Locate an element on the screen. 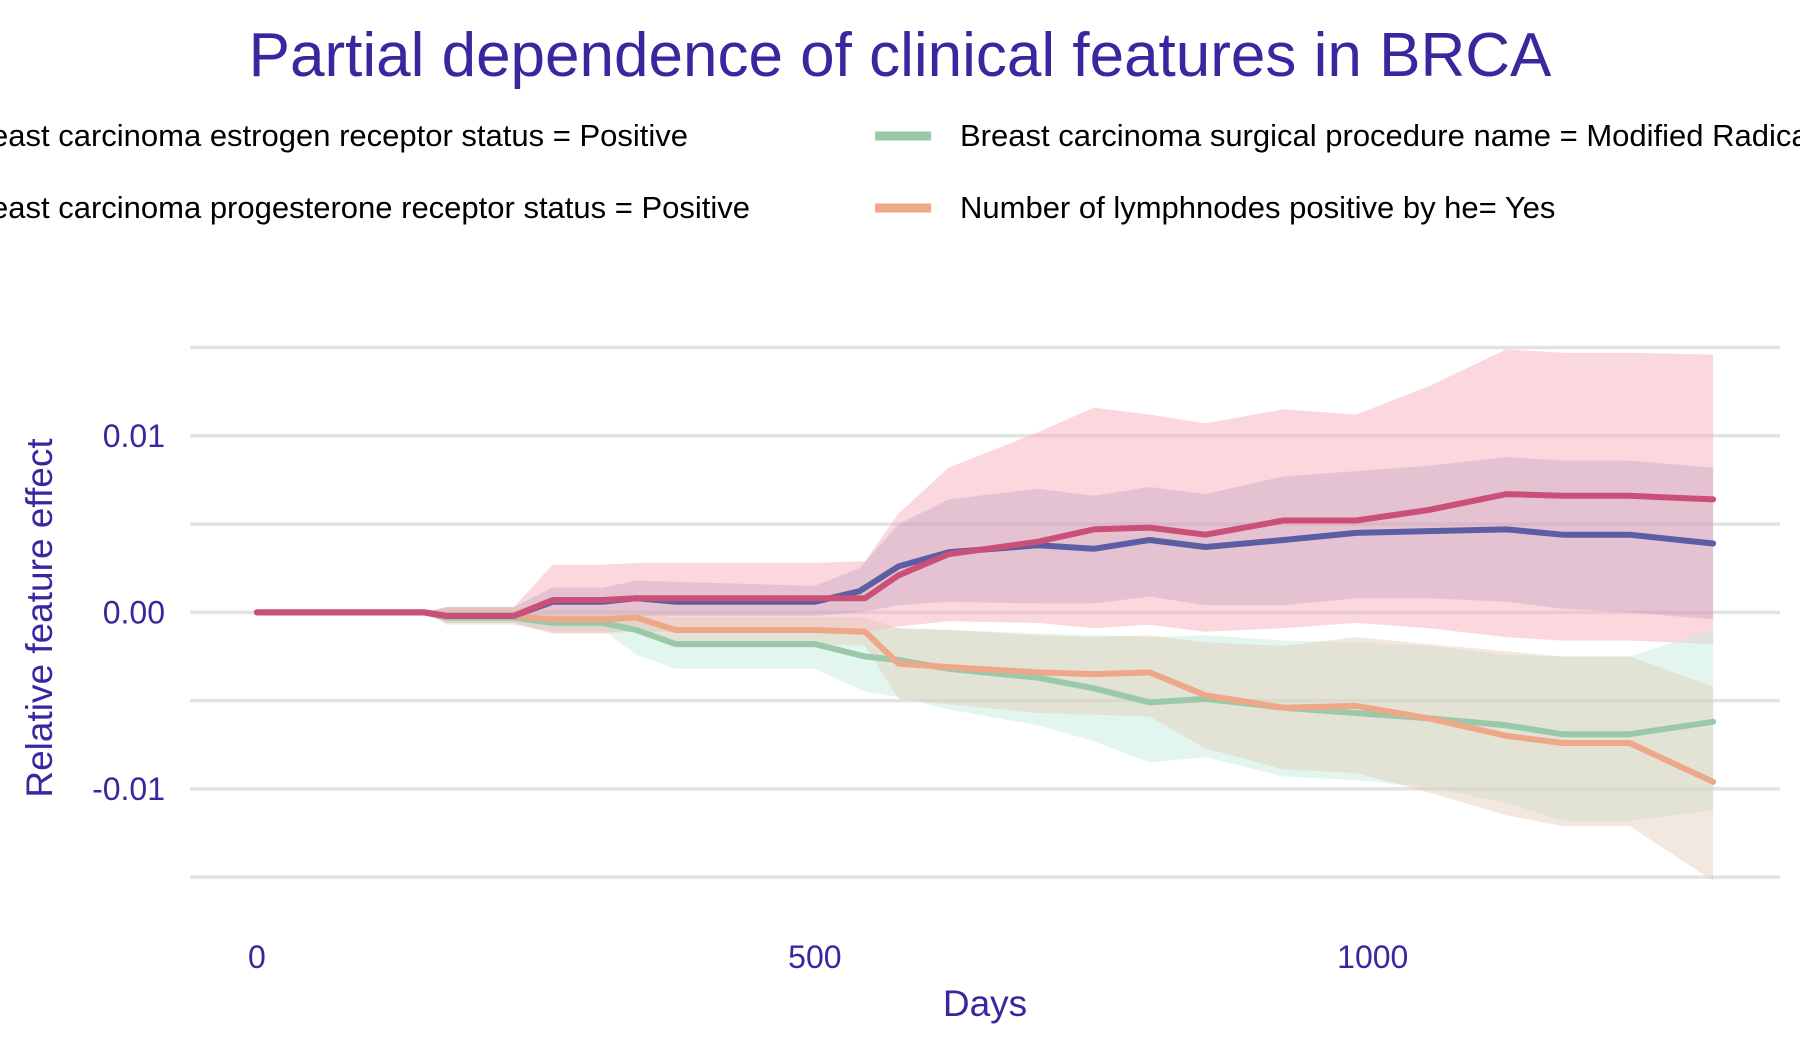  x-tick-label: 0 is located at coordinates (257, 957).